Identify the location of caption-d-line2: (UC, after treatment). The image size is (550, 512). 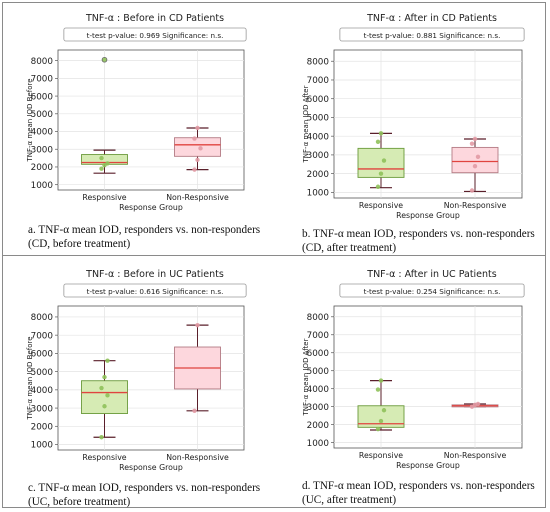
(349, 499).